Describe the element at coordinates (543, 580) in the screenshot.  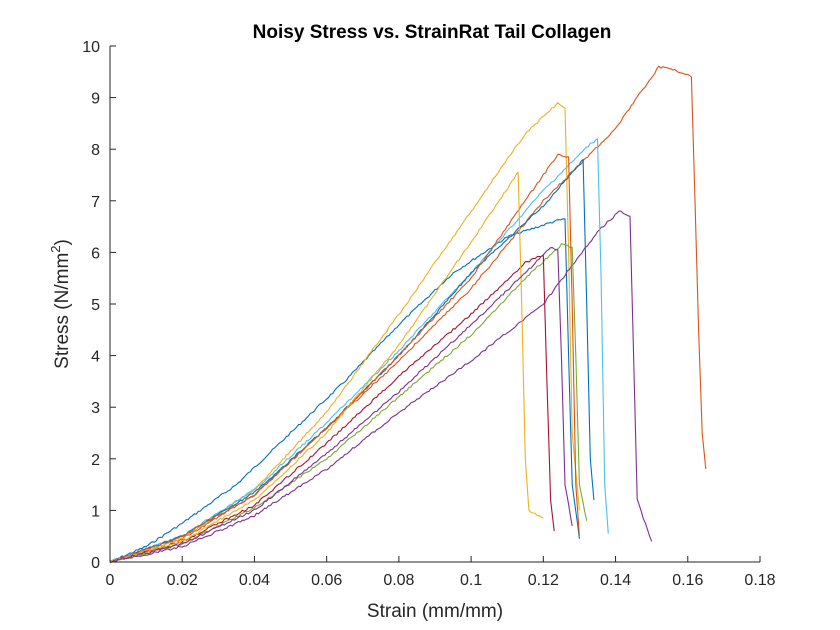
I see `x-tick-label: 0.12` at that location.